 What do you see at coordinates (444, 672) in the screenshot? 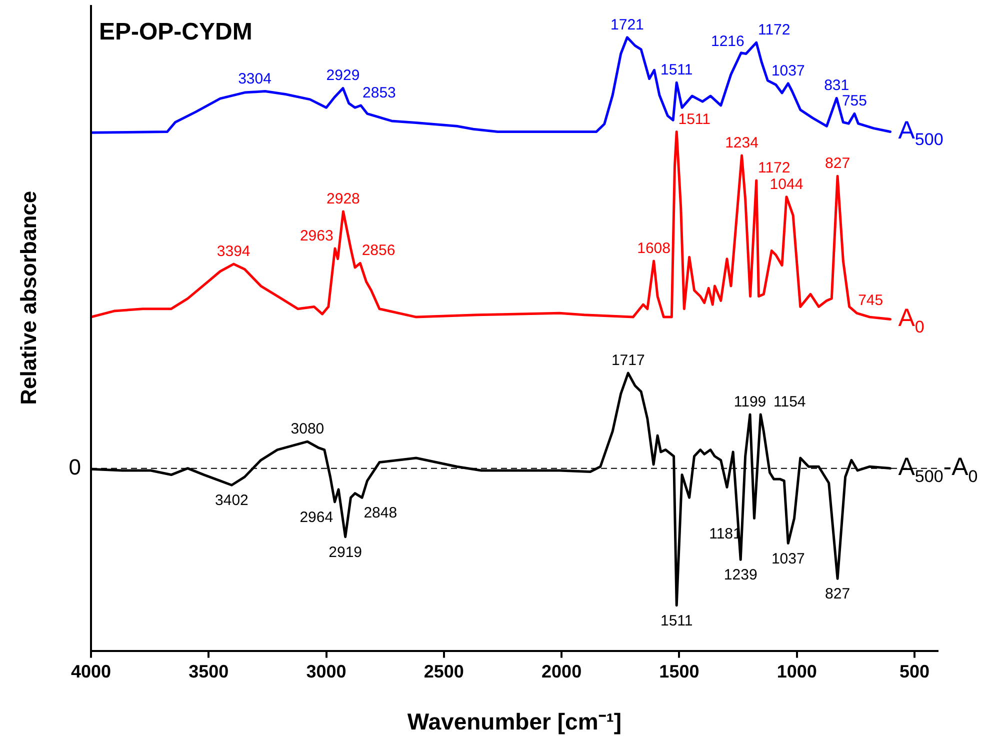
I see `x-tick-label: 2500` at bounding box center [444, 672].